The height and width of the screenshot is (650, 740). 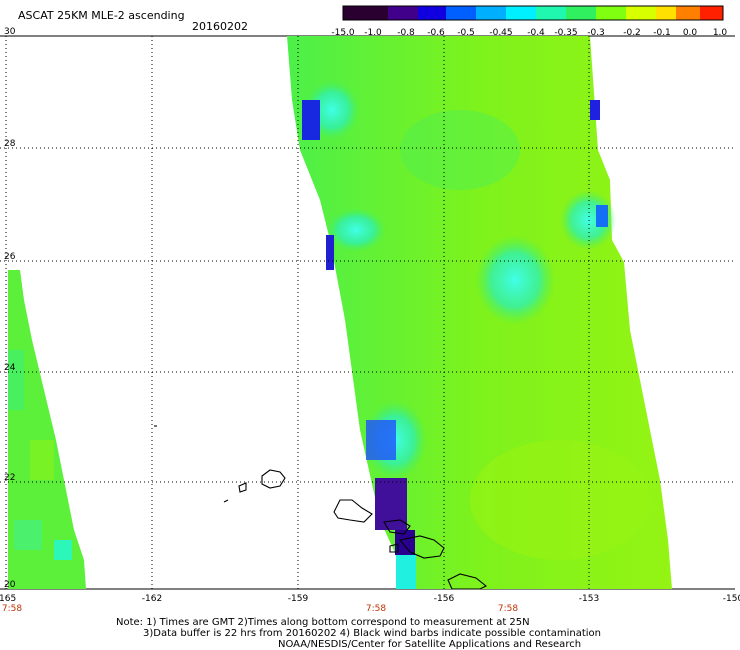 What do you see at coordinates (47, 429) in the screenshot?
I see `left-swath` at bounding box center [47, 429].